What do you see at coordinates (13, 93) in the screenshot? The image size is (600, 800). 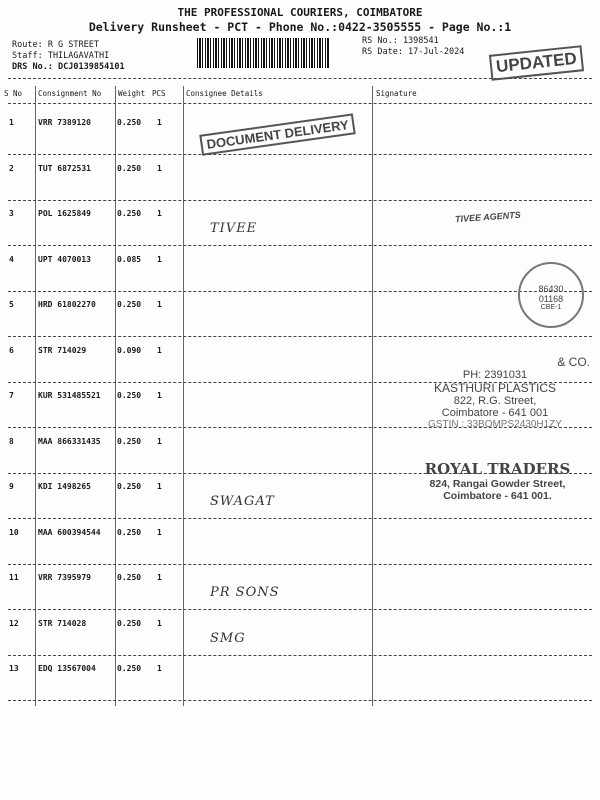 I see `col-sno: S No` at bounding box center [13, 93].